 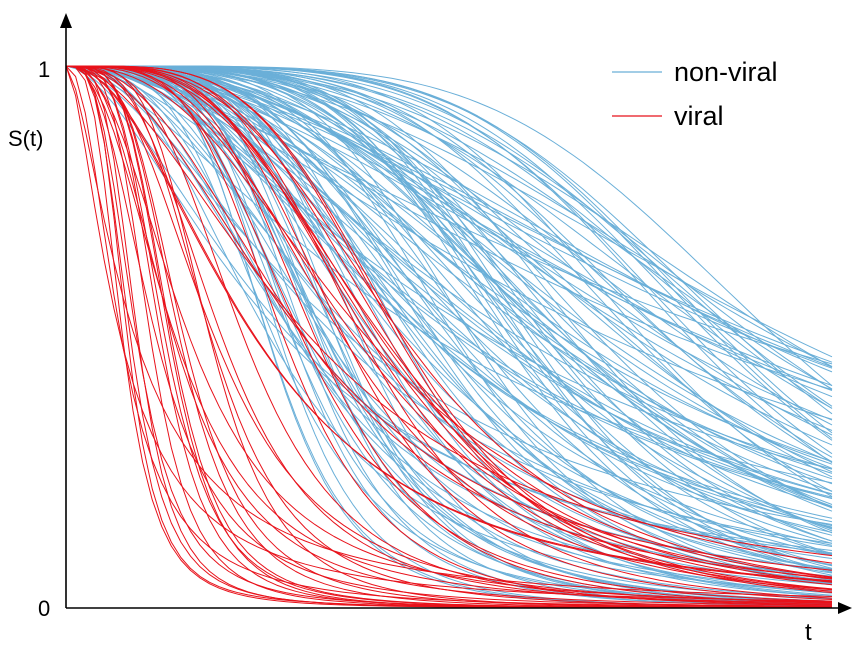 What do you see at coordinates (726, 72) in the screenshot?
I see `legend-label-non-viral: non-viral` at bounding box center [726, 72].